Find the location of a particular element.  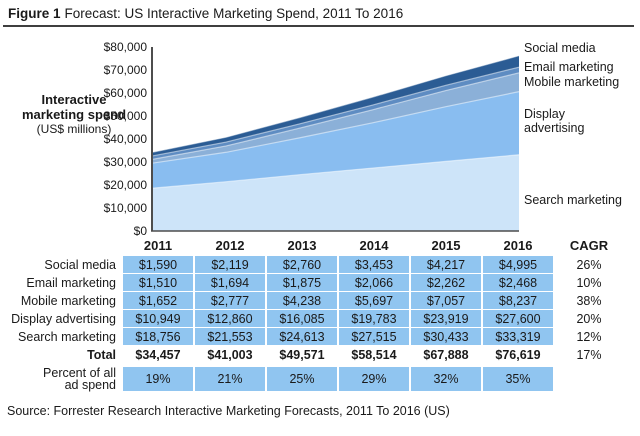

cagr-value: 38% is located at coordinates (589, 300).